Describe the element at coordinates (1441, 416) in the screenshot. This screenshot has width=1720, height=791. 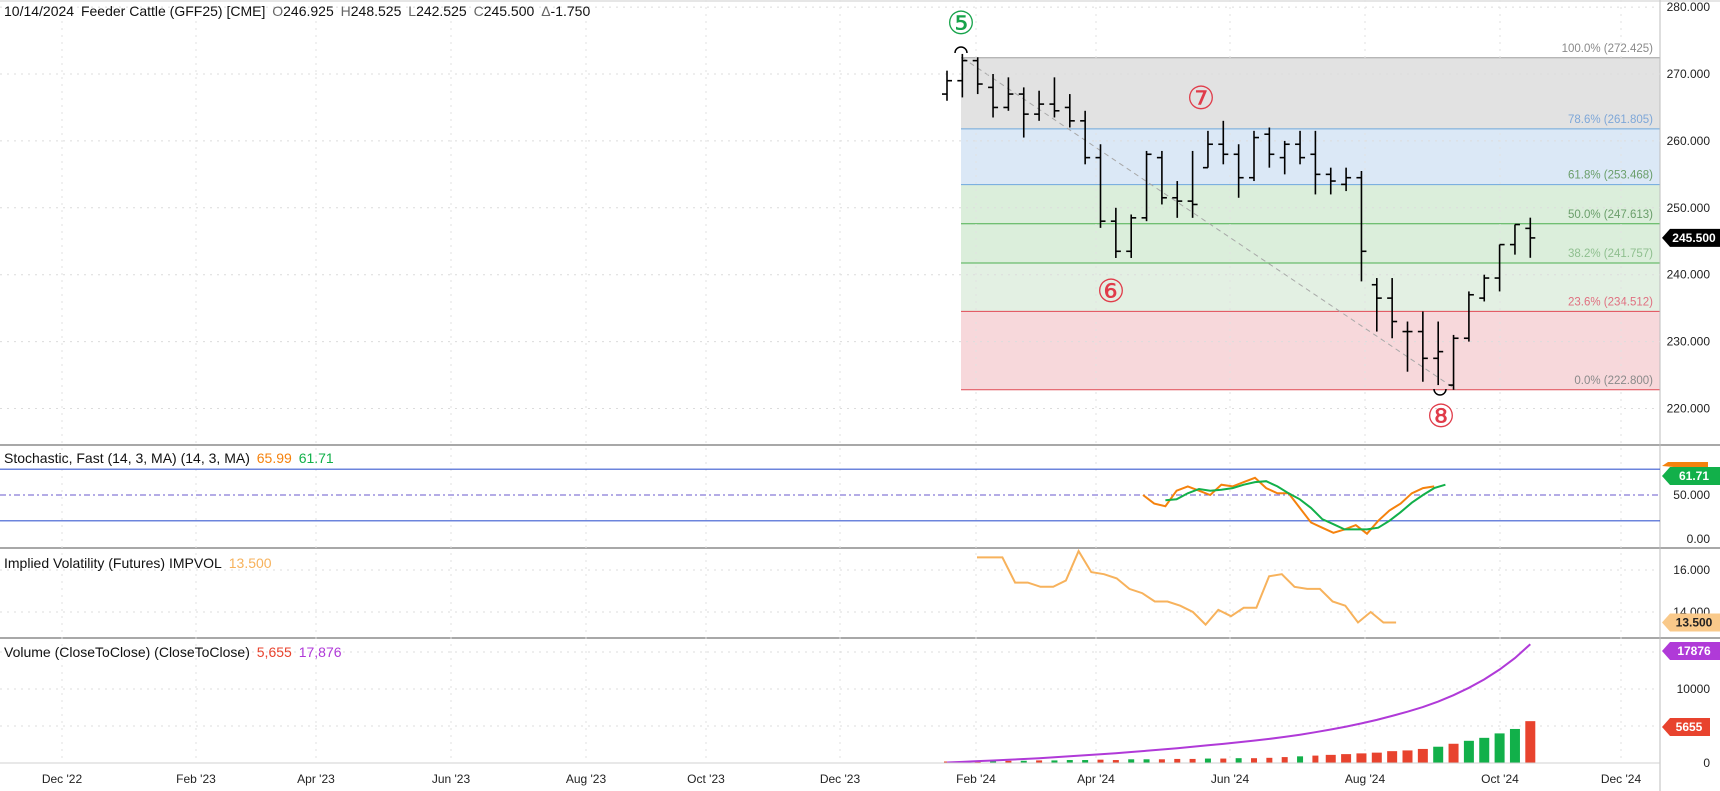
I see `wave-label: ⑧` at that location.